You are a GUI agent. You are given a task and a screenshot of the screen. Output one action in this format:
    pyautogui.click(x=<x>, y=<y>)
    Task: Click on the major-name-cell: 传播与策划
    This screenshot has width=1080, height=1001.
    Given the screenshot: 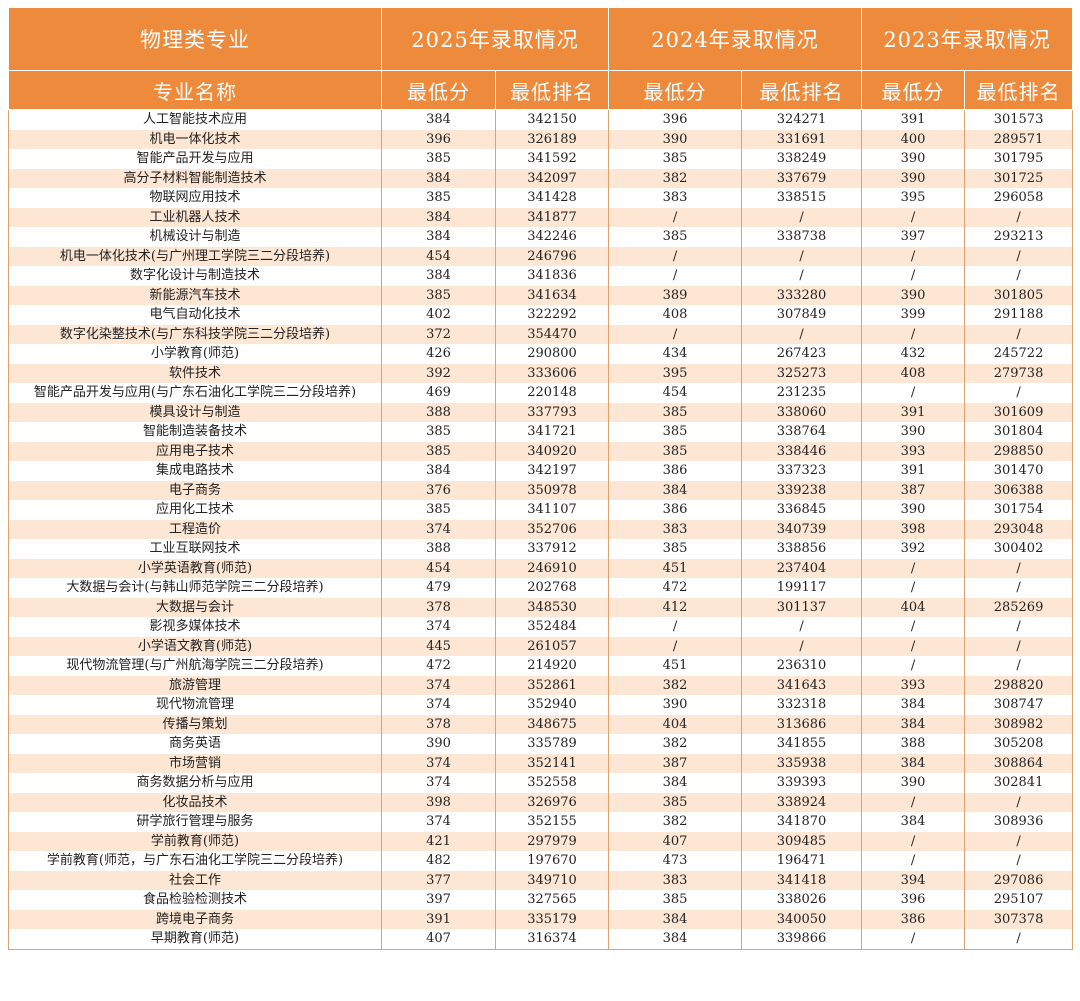 What is the action you would take?
    pyautogui.click(x=195, y=724)
    